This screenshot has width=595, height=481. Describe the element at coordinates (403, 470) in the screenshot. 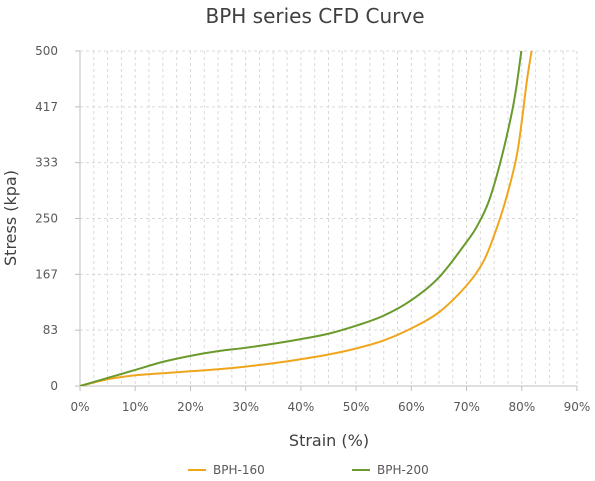

I see `legend-label-bph-200: BPH-200` at that location.